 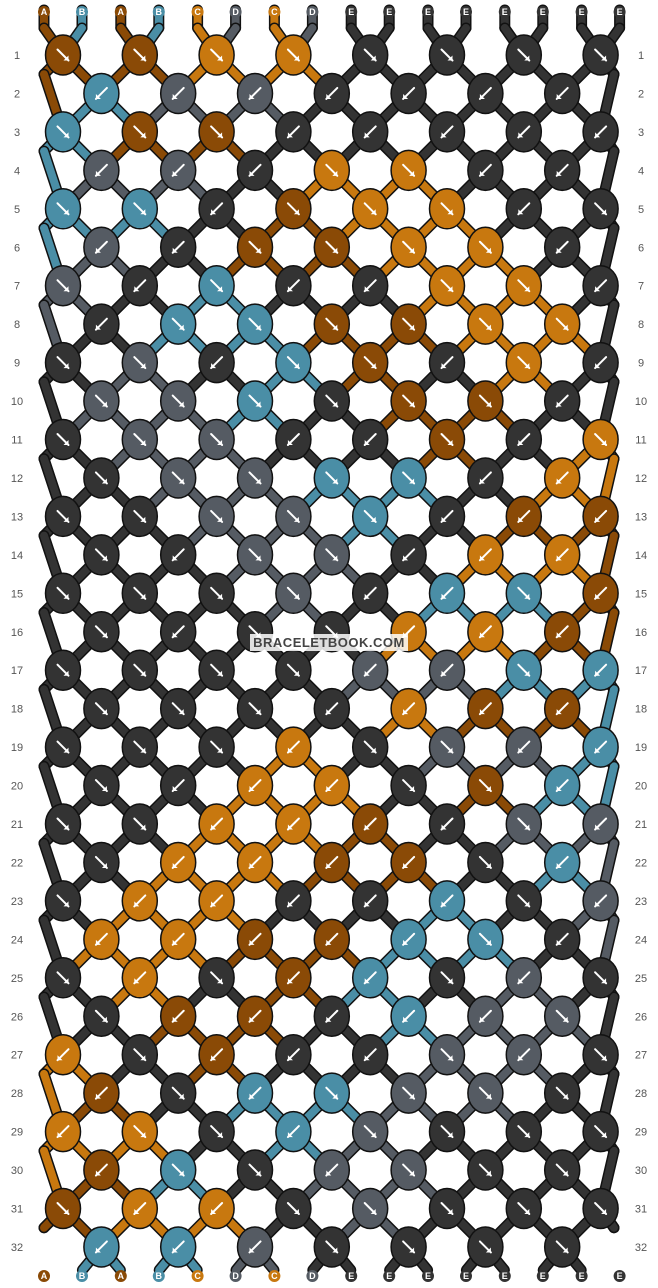 What do you see at coordinates (641, 1171) in the screenshot?
I see `row-number-right: 30` at bounding box center [641, 1171].